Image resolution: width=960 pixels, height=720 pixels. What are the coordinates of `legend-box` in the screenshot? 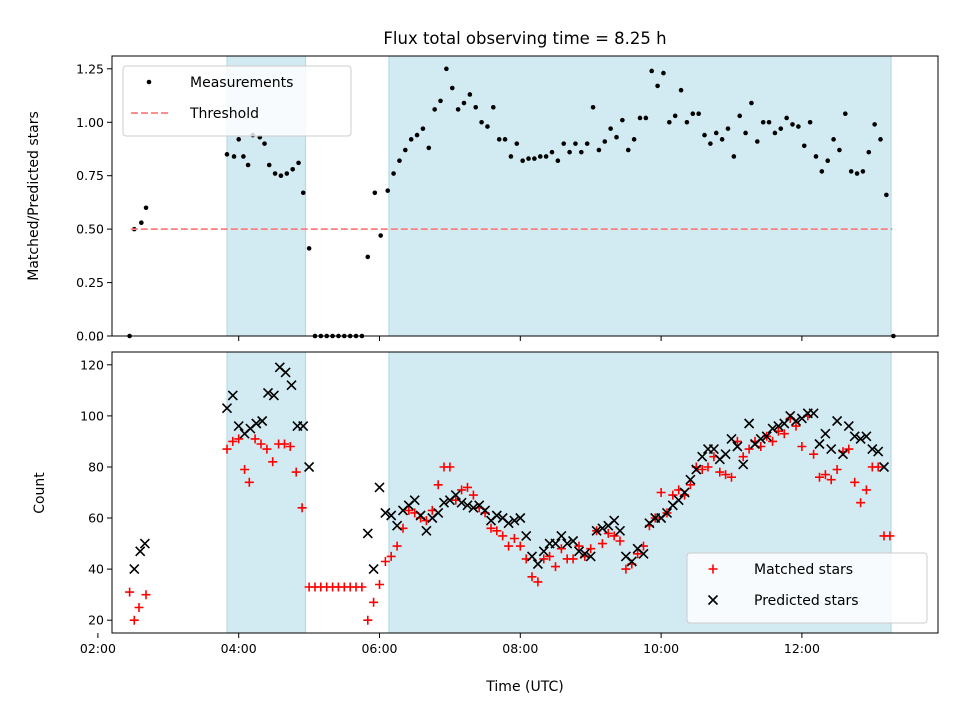 It's located at (237, 101).